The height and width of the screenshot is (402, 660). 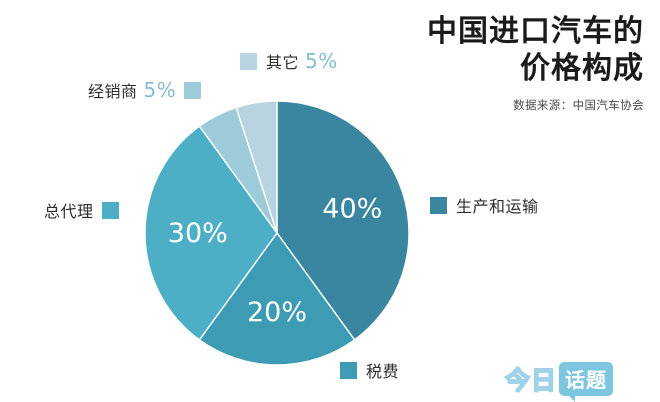 What do you see at coordinates (578, 105) in the screenshot?
I see `data-source-text: 数据来源：中国汽车协会` at bounding box center [578, 105].